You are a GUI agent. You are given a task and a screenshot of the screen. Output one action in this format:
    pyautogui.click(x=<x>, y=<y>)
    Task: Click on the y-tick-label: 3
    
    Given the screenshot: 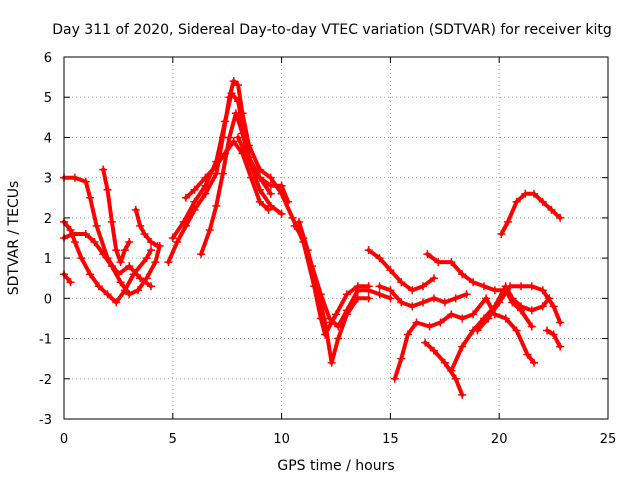 What is the action you would take?
    pyautogui.click(x=48, y=179)
    